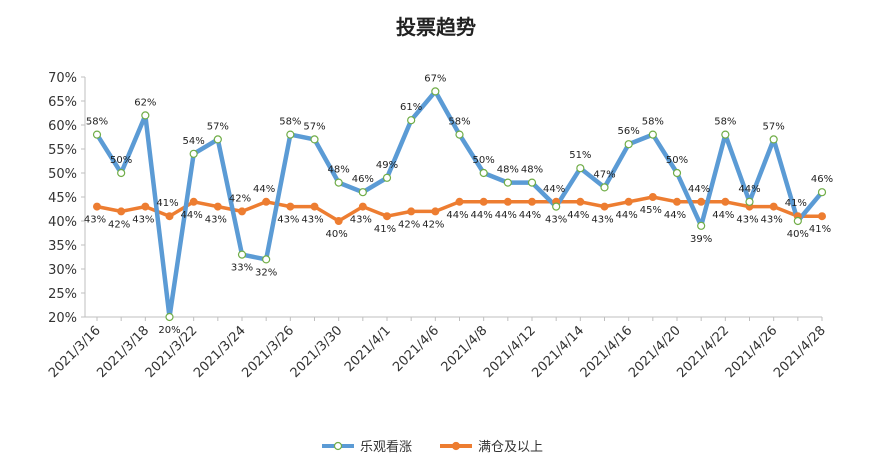 The width and height of the screenshot is (871, 472). I want to click on series-1-data-label: 49%, so click(387, 165).